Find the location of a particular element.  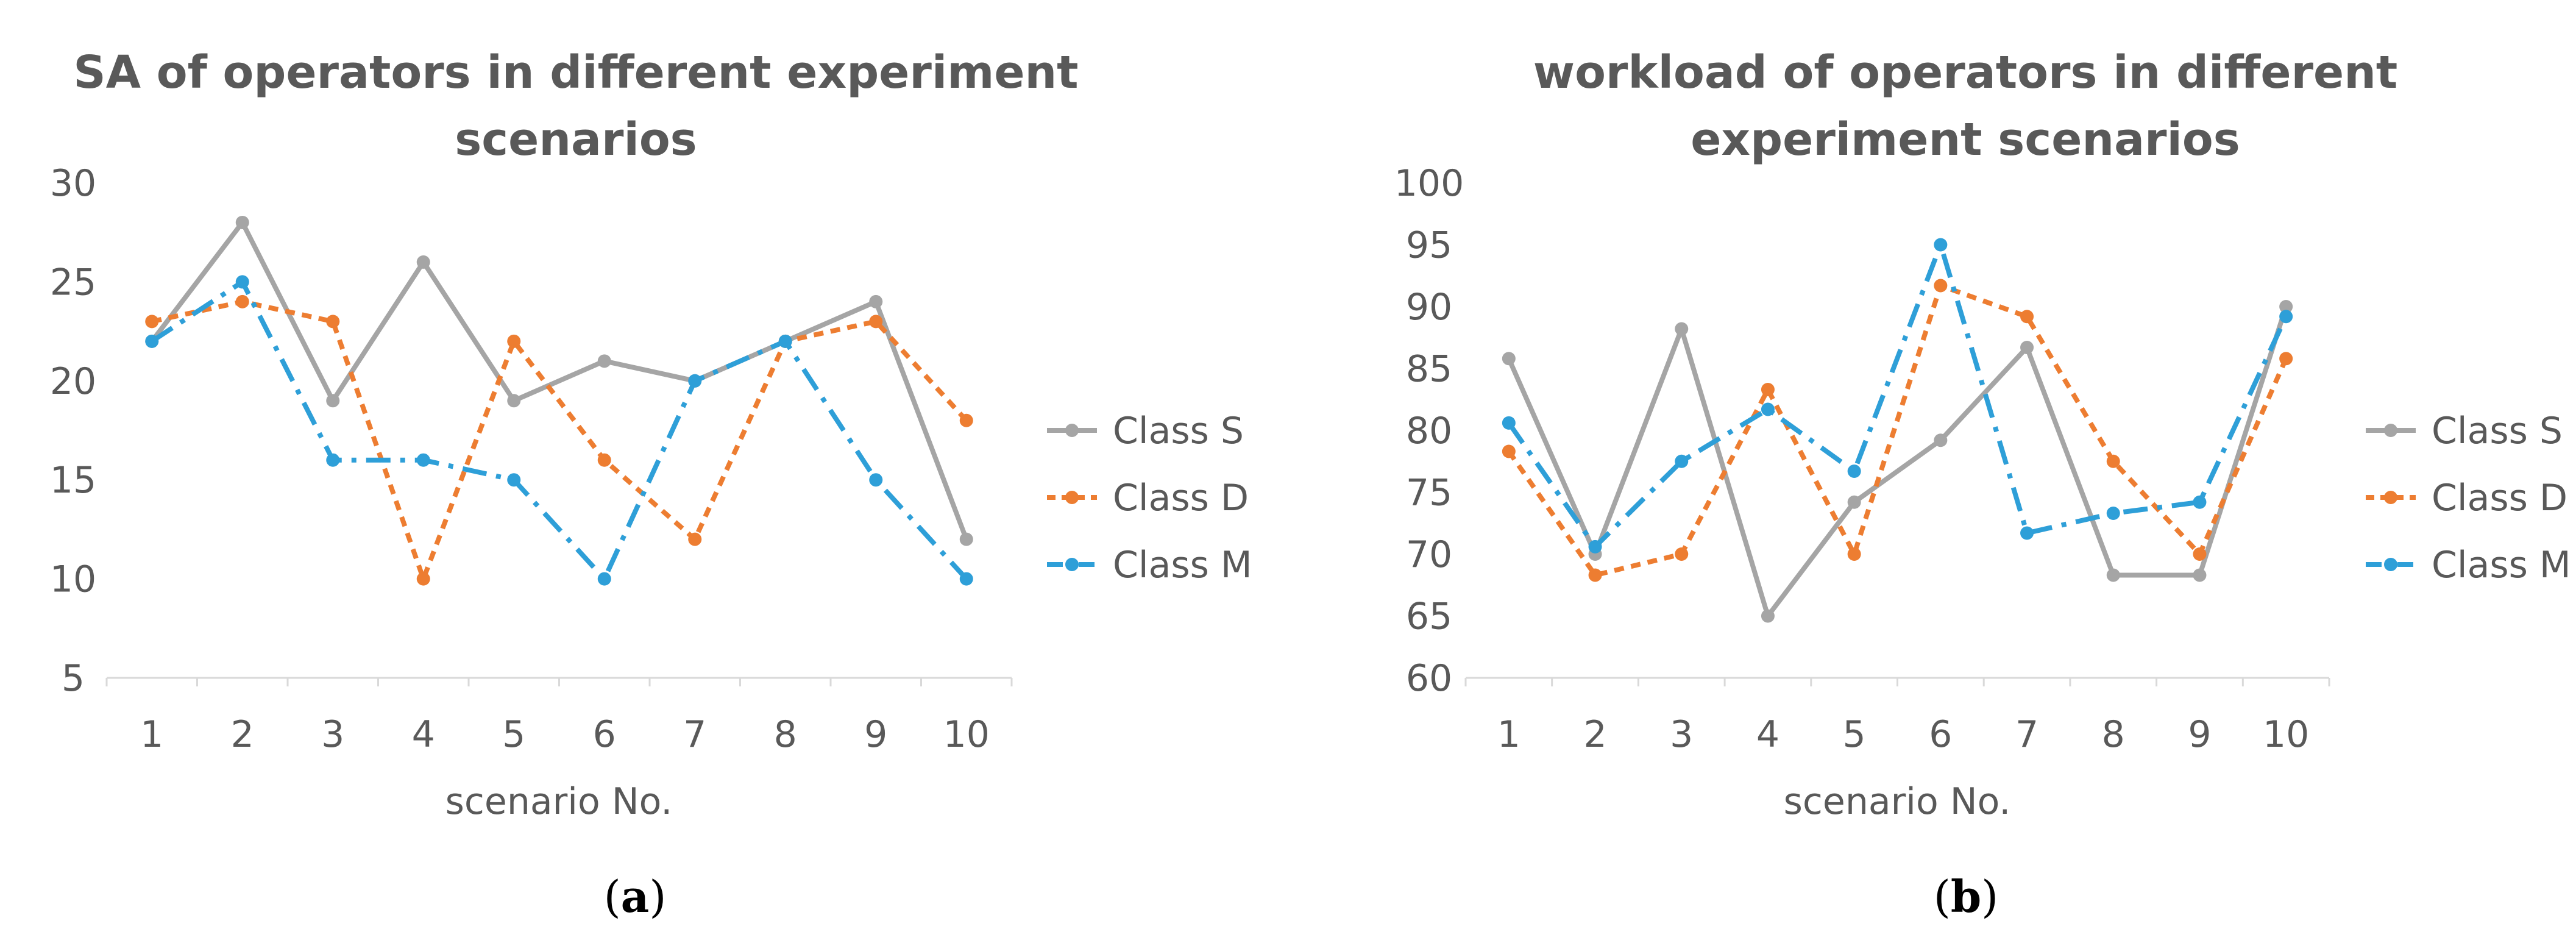

y-tick-label: 15 is located at coordinates (73, 481).